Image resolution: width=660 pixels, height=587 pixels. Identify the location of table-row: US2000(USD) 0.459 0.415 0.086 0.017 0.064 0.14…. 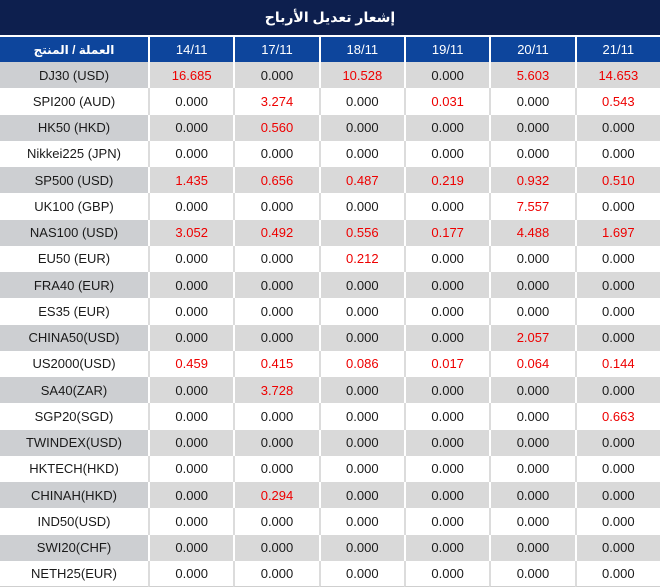
(330, 363).